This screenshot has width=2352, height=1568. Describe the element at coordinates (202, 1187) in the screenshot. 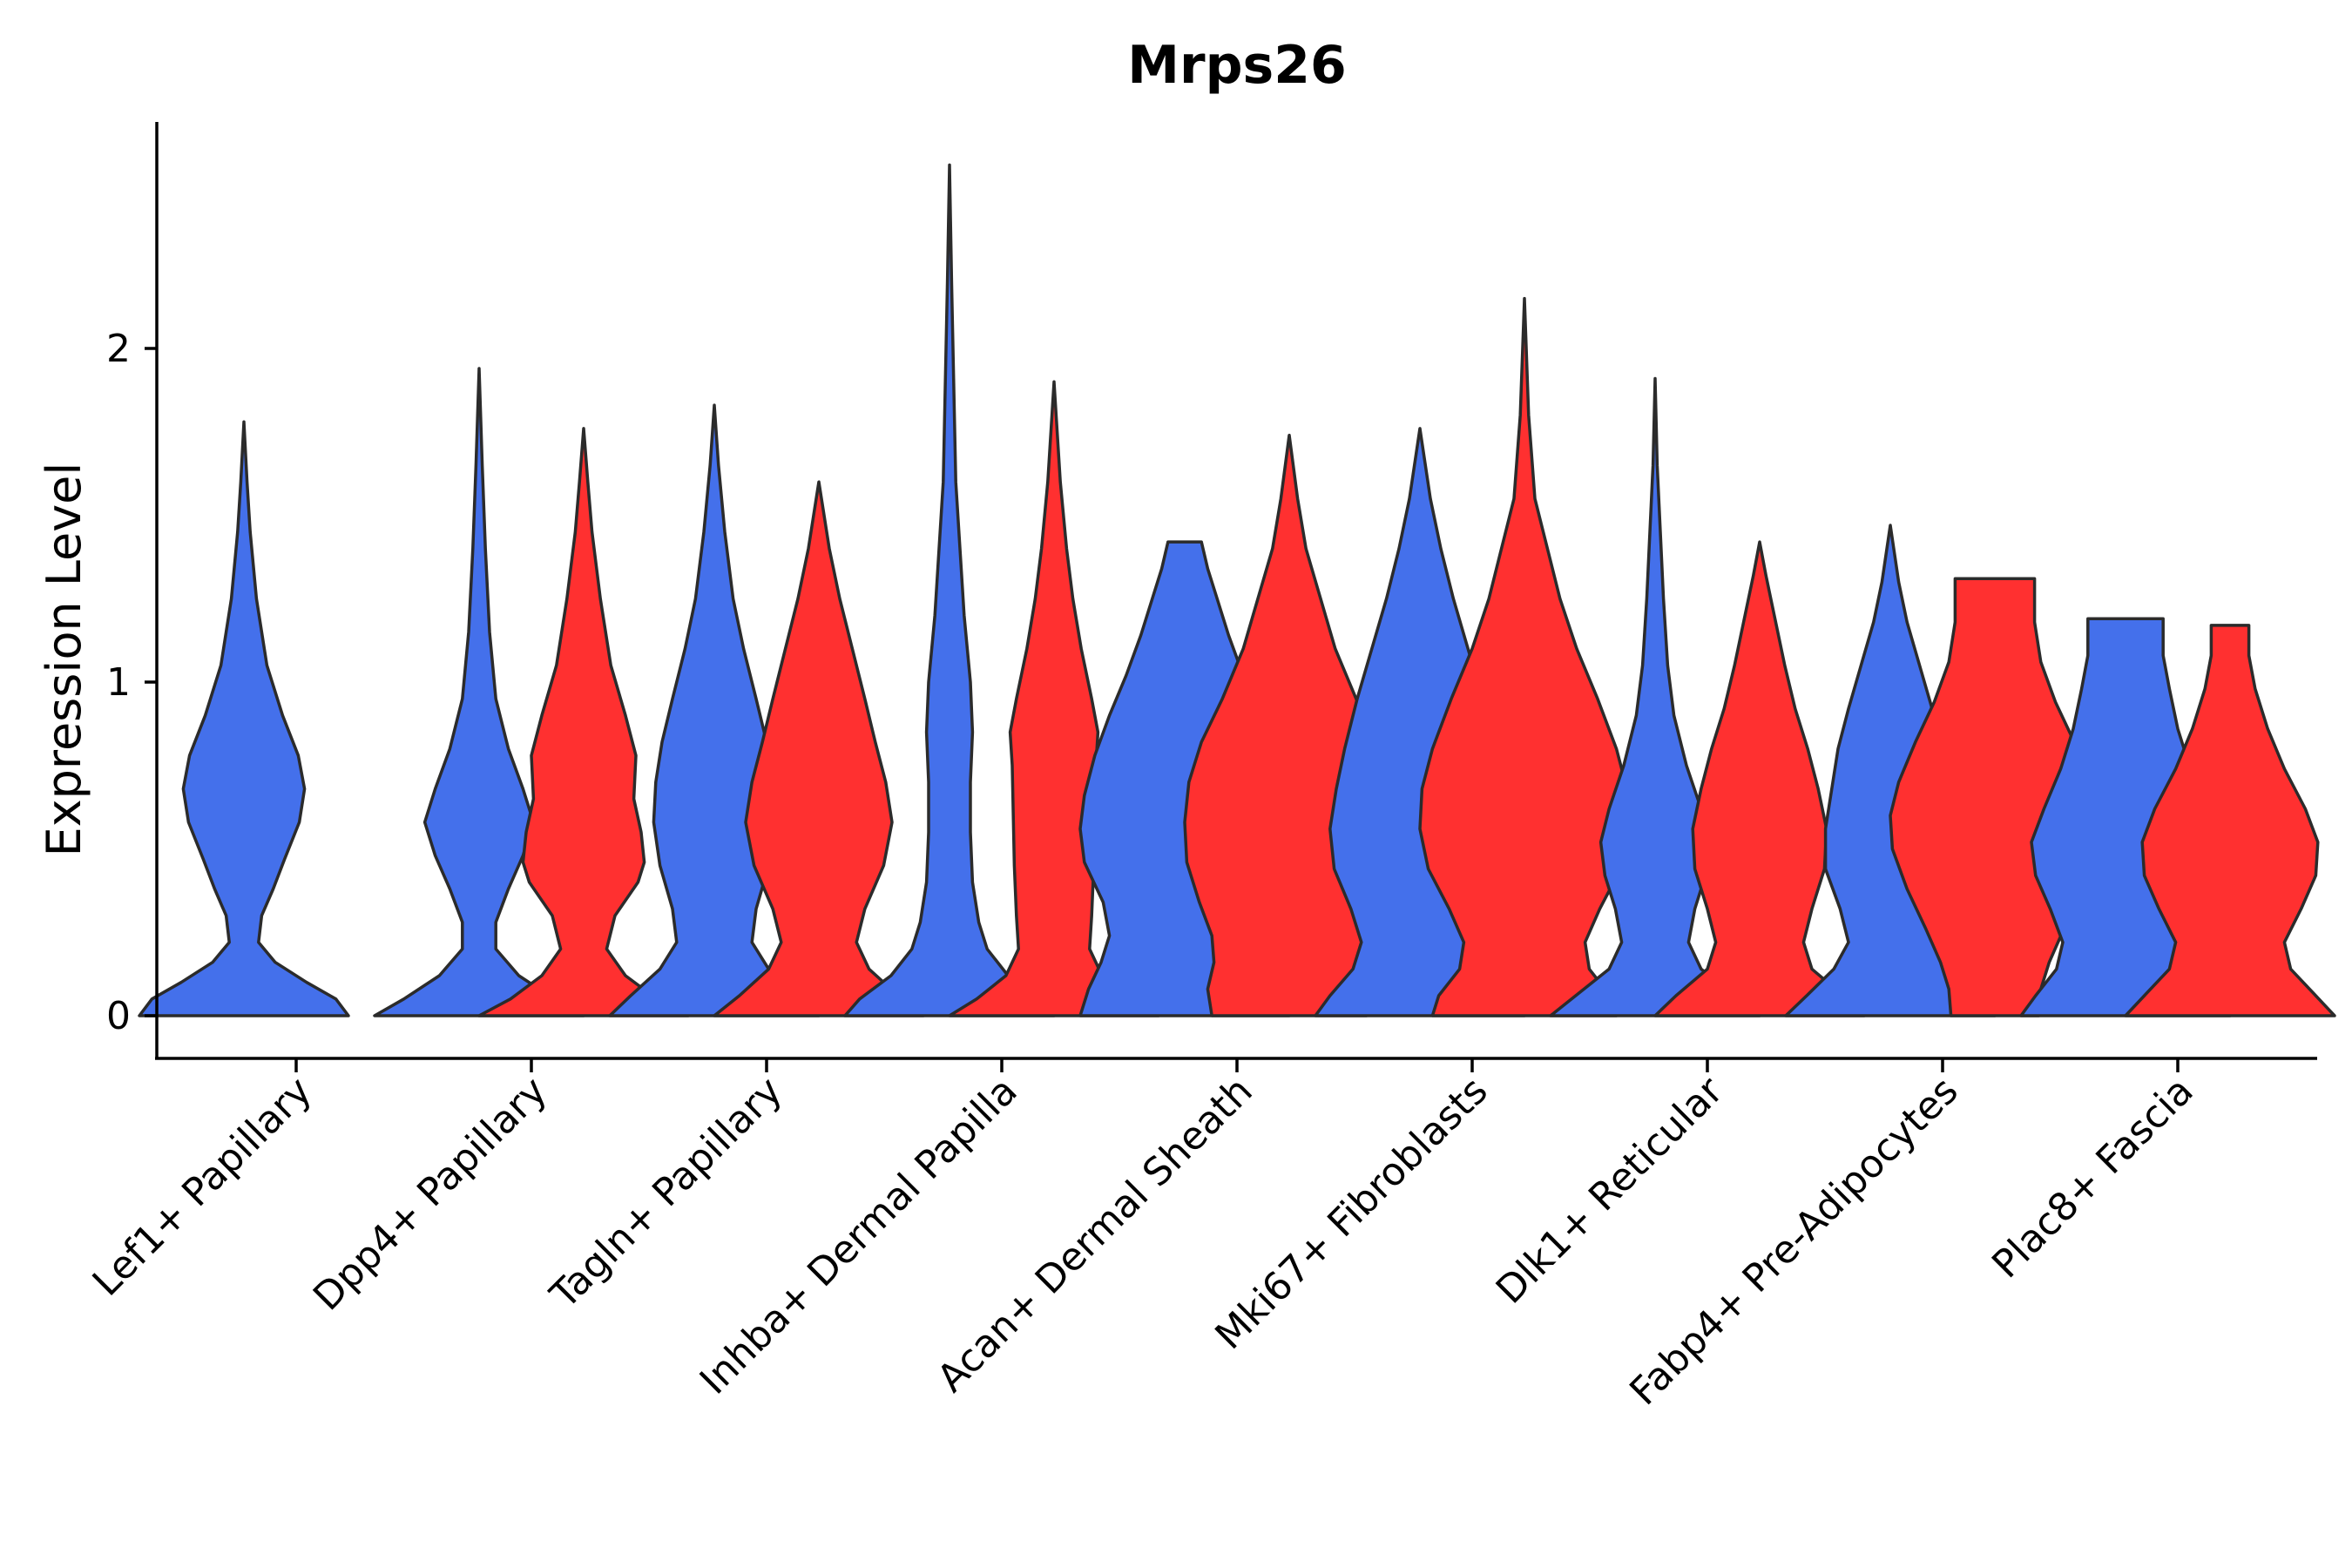

I see `x-category-label: Lef1+ Papillary` at that location.